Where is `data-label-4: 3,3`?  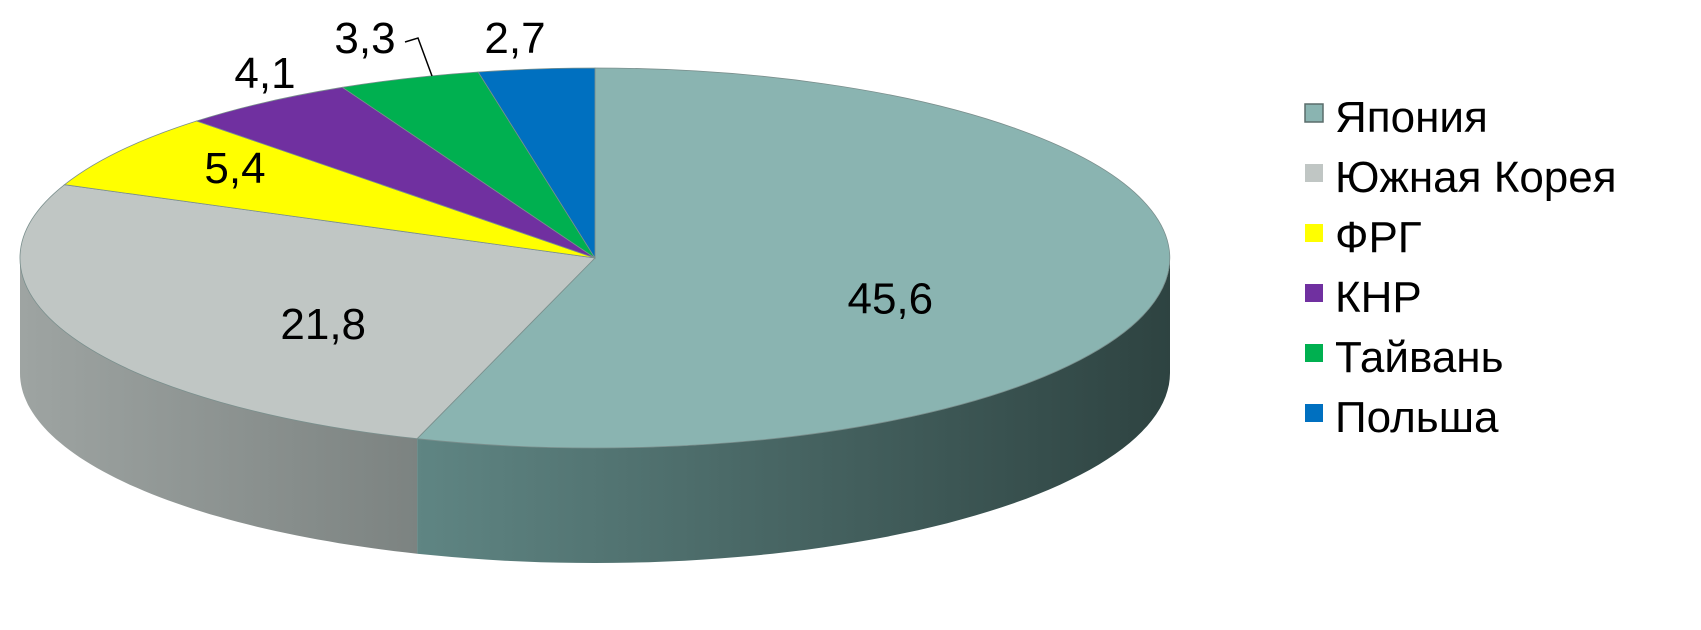
data-label-4: 3,3 is located at coordinates (364, 38).